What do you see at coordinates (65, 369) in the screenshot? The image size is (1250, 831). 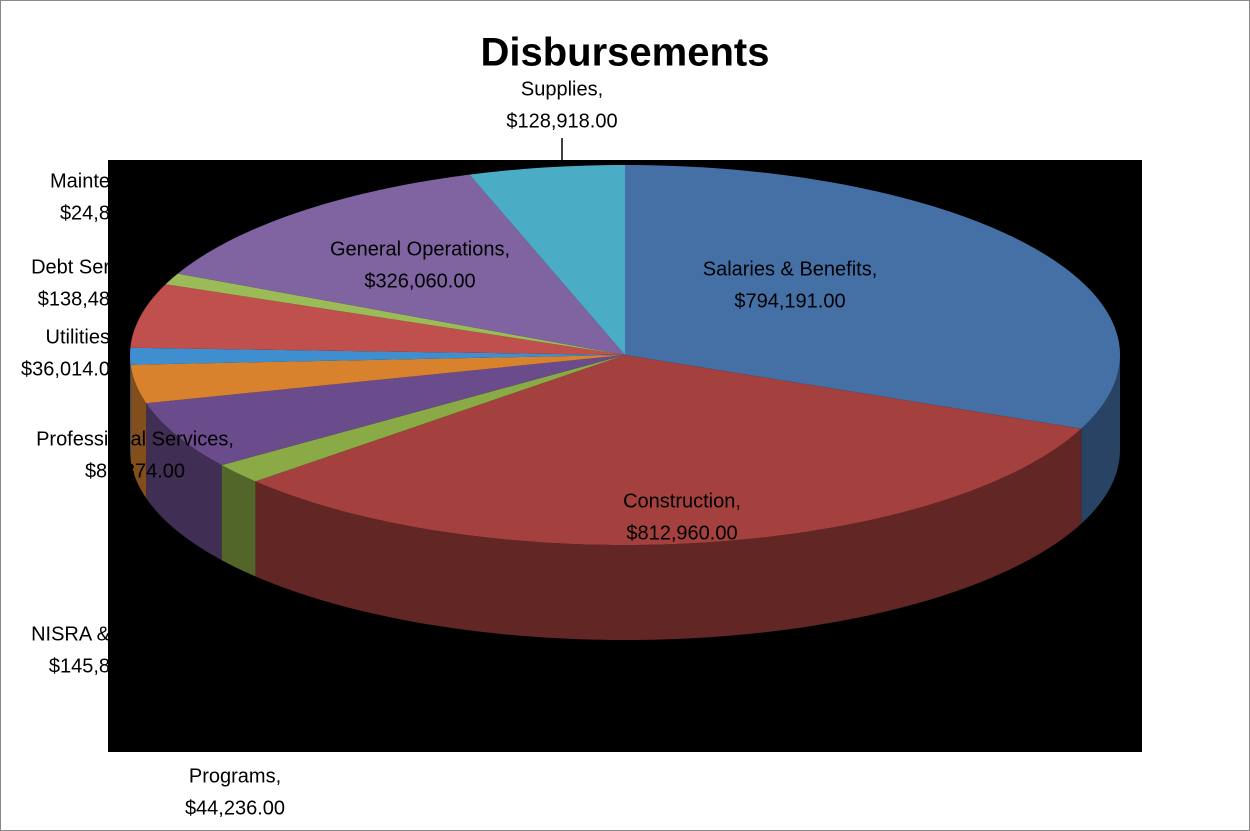 I see `data-label-value: $36,014.0` at bounding box center [65, 369].